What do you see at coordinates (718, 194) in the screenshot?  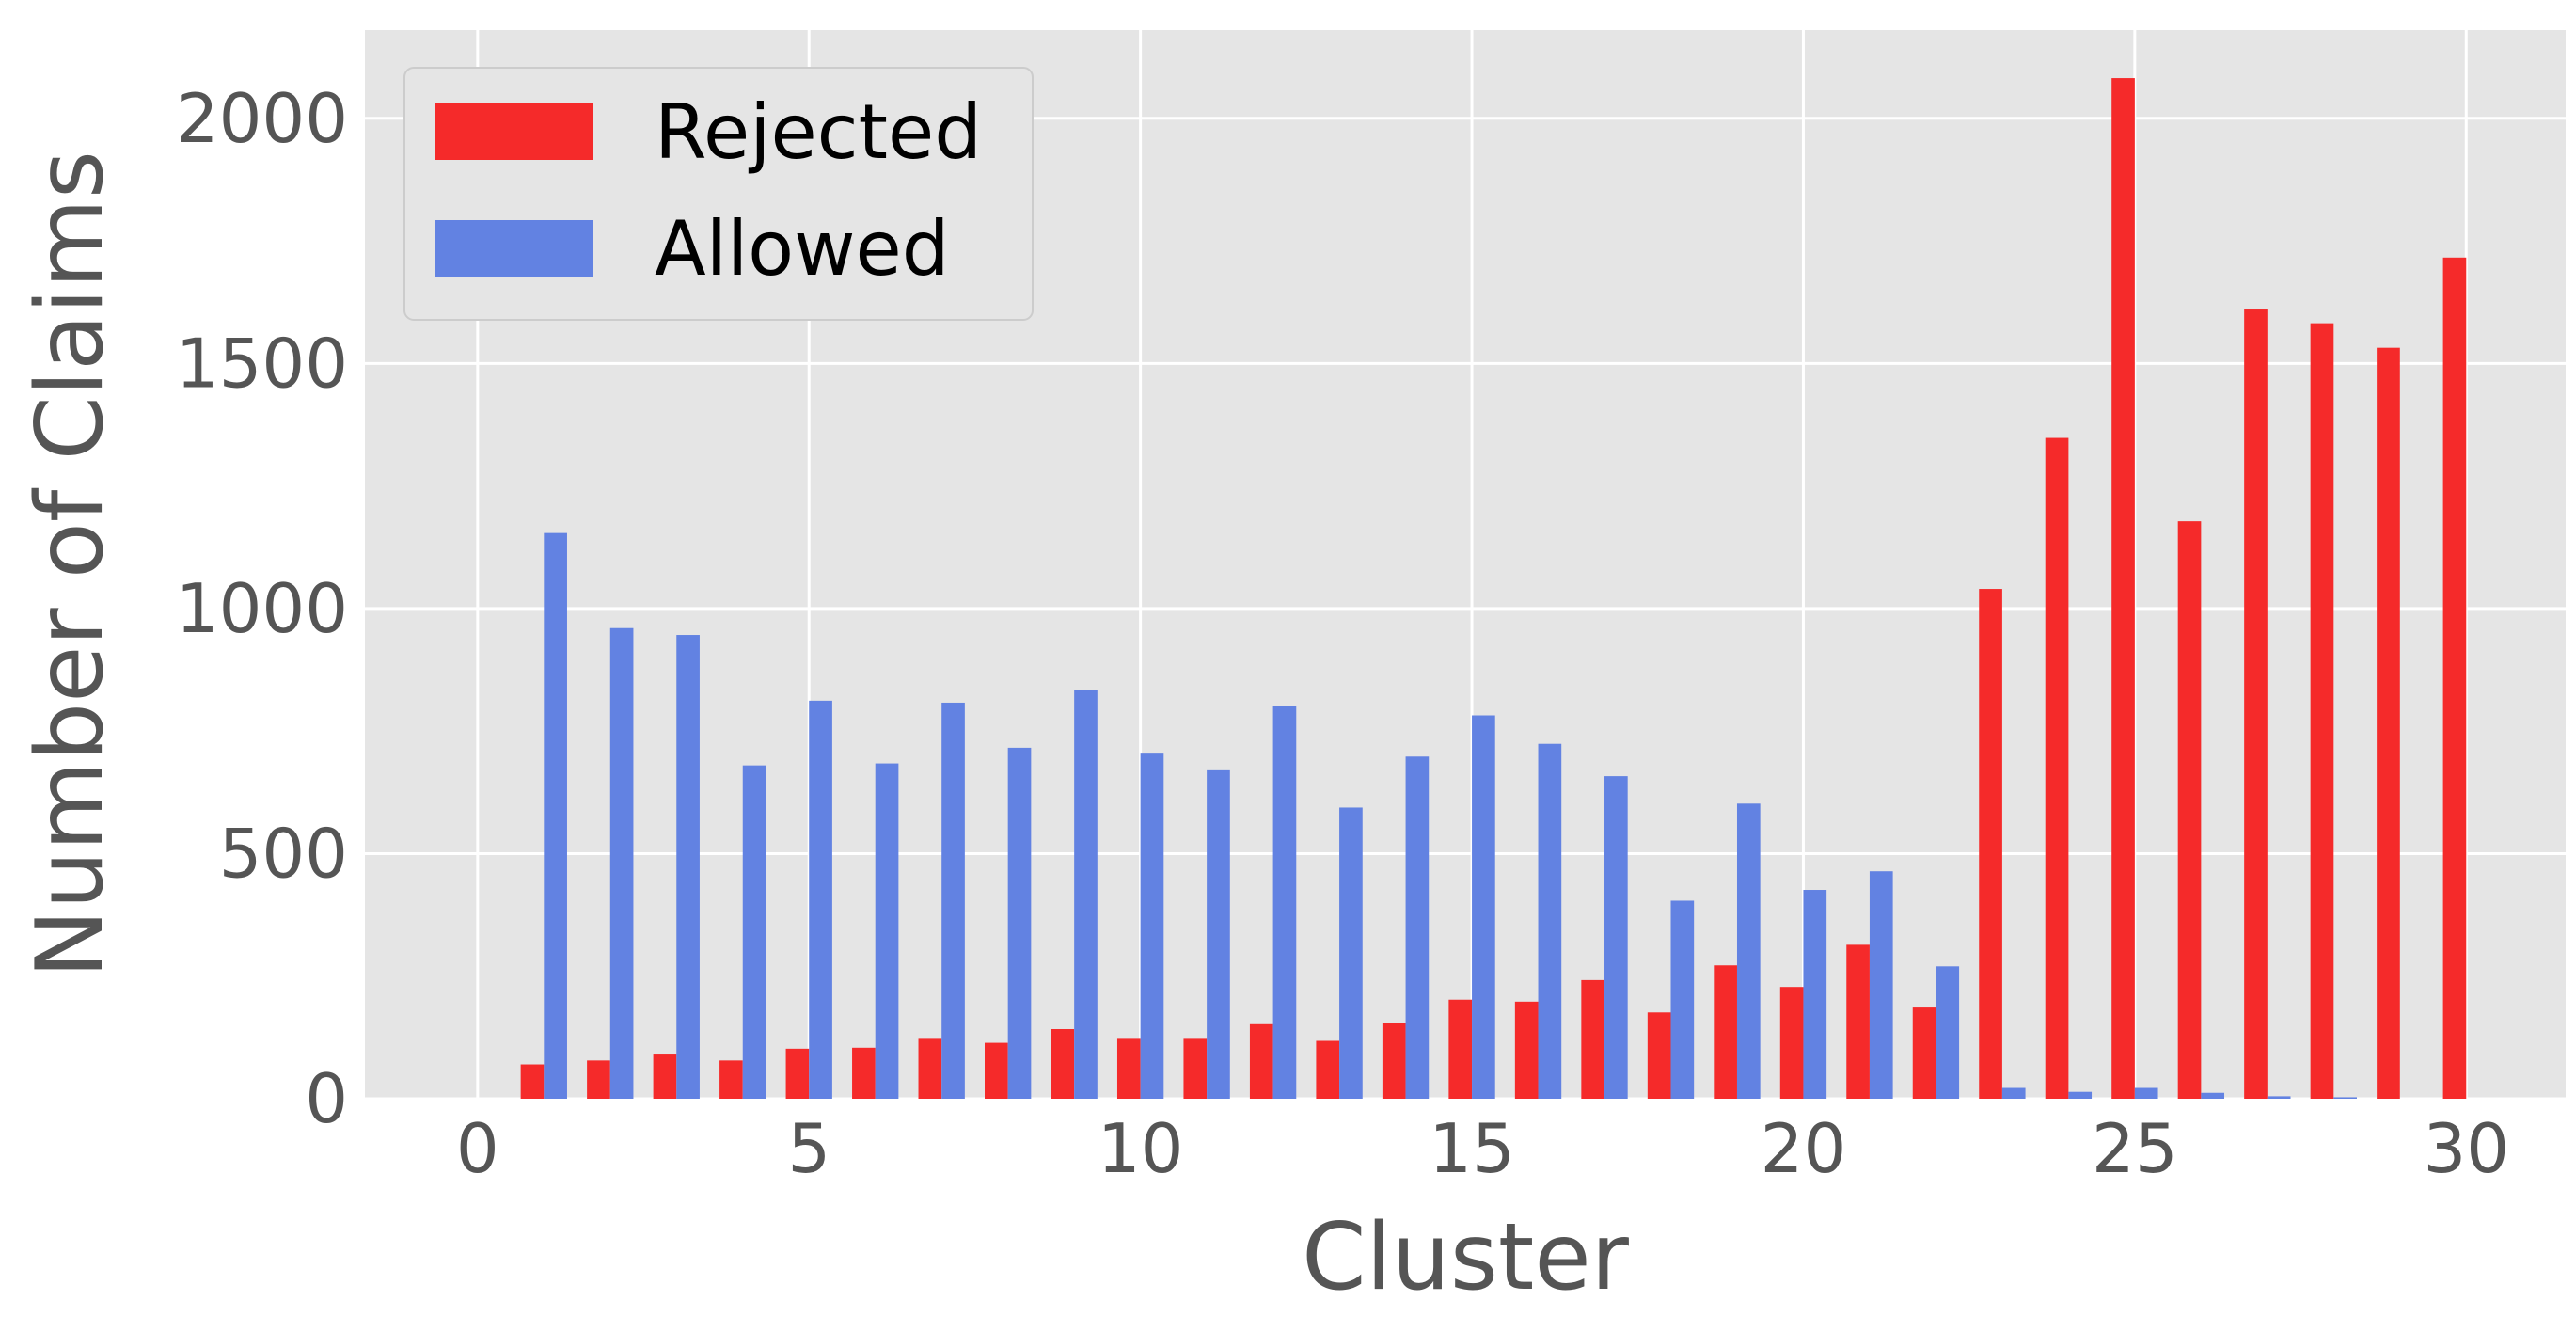 I see `legend: Rejected Allowed` at bounding box center [718, 194].